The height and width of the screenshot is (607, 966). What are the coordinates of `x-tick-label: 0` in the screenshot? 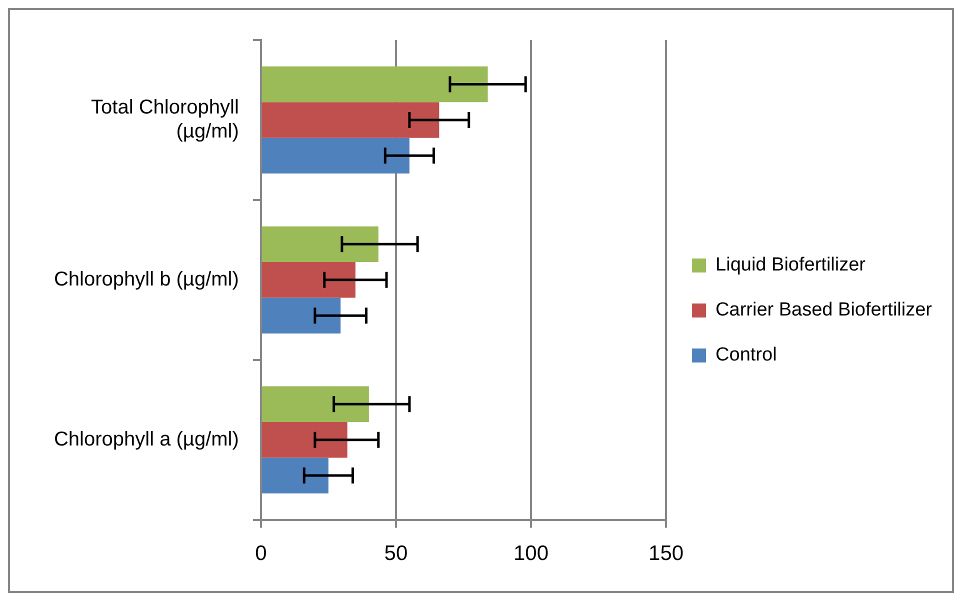 It's located at (261, 554).